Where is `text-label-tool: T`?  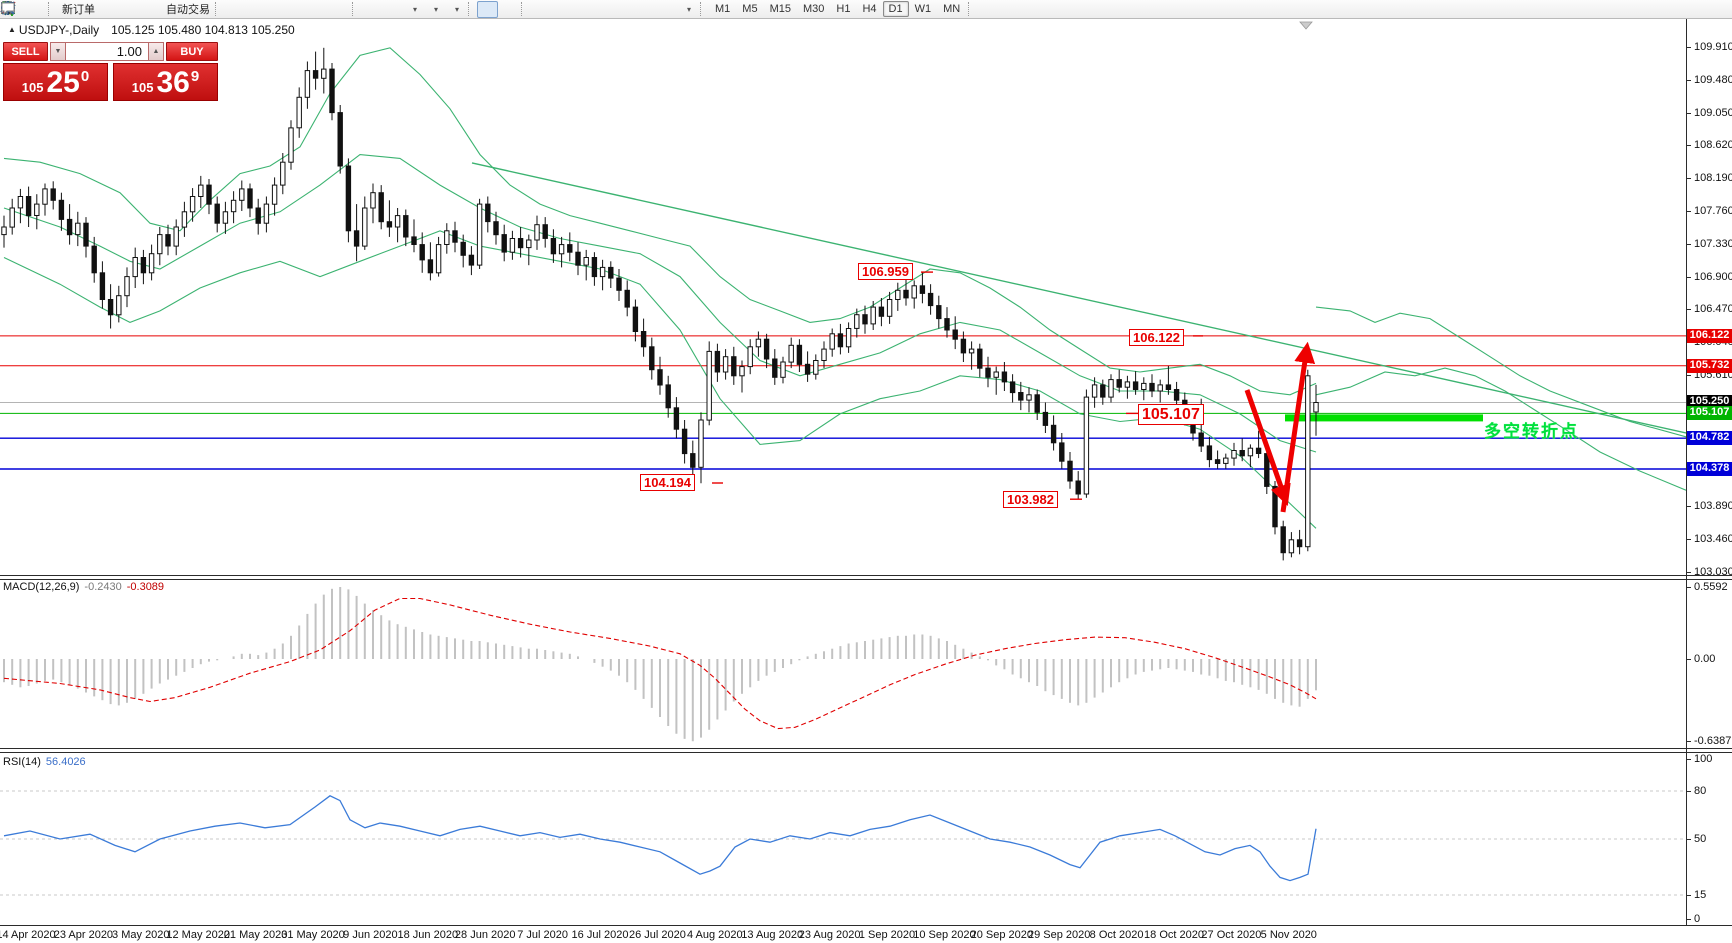
text-label-tool: T is located at coordinates (339, 9).